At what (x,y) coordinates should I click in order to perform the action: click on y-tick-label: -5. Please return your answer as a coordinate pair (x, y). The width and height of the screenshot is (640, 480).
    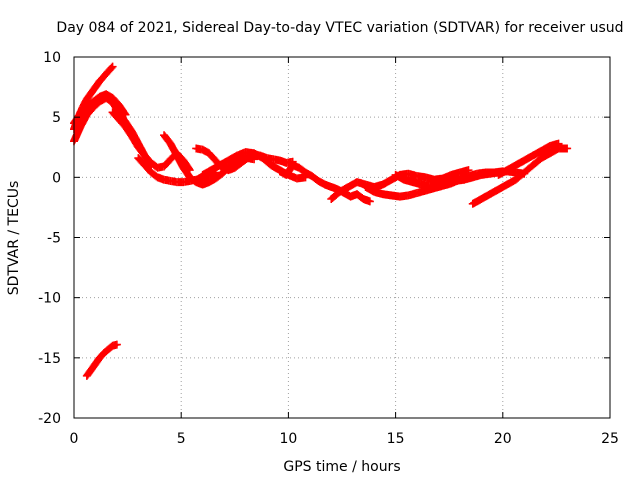
    Looking at the image, I should click on (54, 239).